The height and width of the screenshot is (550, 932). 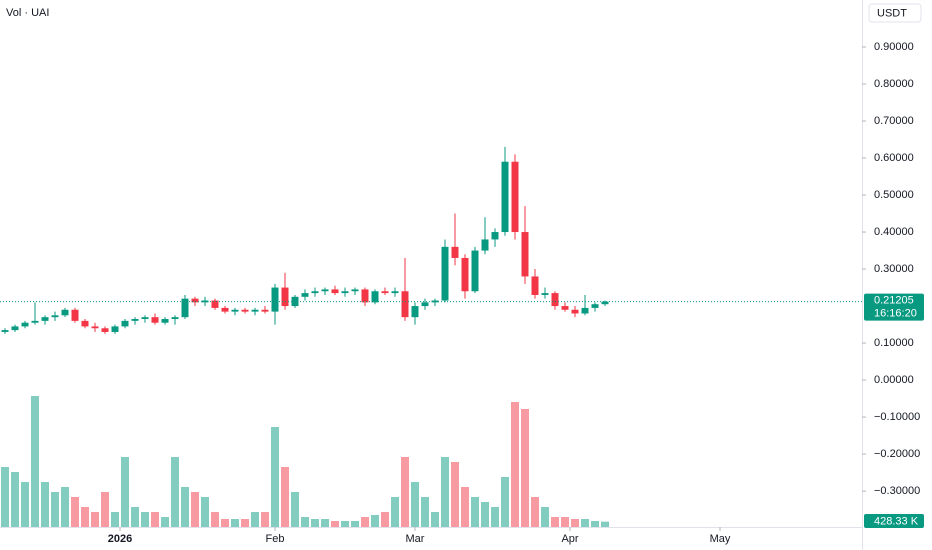 What do you see at coordinates (894, 380) in the screenshot?
I see `y-tick-label: 0.00000` at bounding box center [894, 380].